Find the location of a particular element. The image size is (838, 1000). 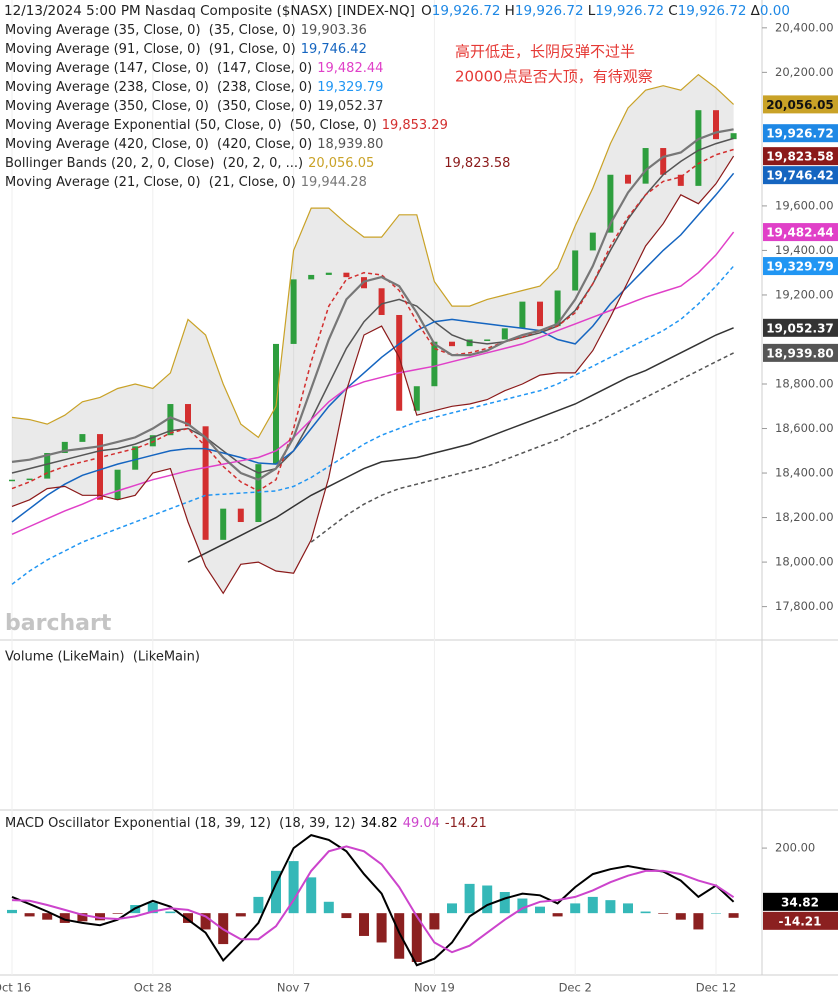

y-tick-label: 20,200.00 is located at coordinates (804, 72).